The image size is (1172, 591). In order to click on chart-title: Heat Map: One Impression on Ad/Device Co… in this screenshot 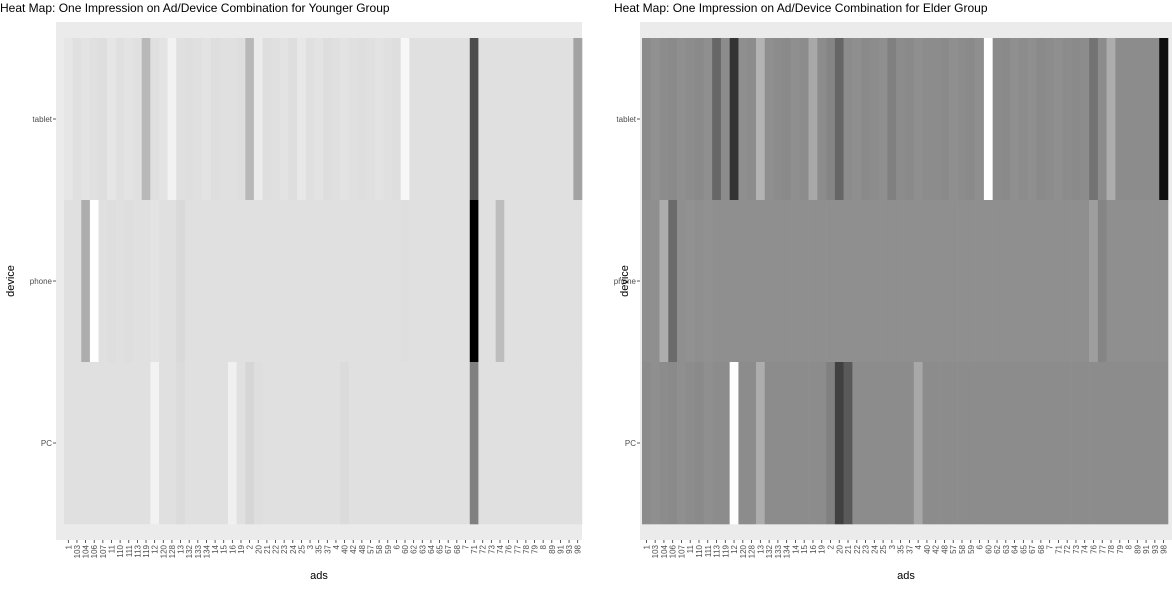, I will do `click(801, 8)`.